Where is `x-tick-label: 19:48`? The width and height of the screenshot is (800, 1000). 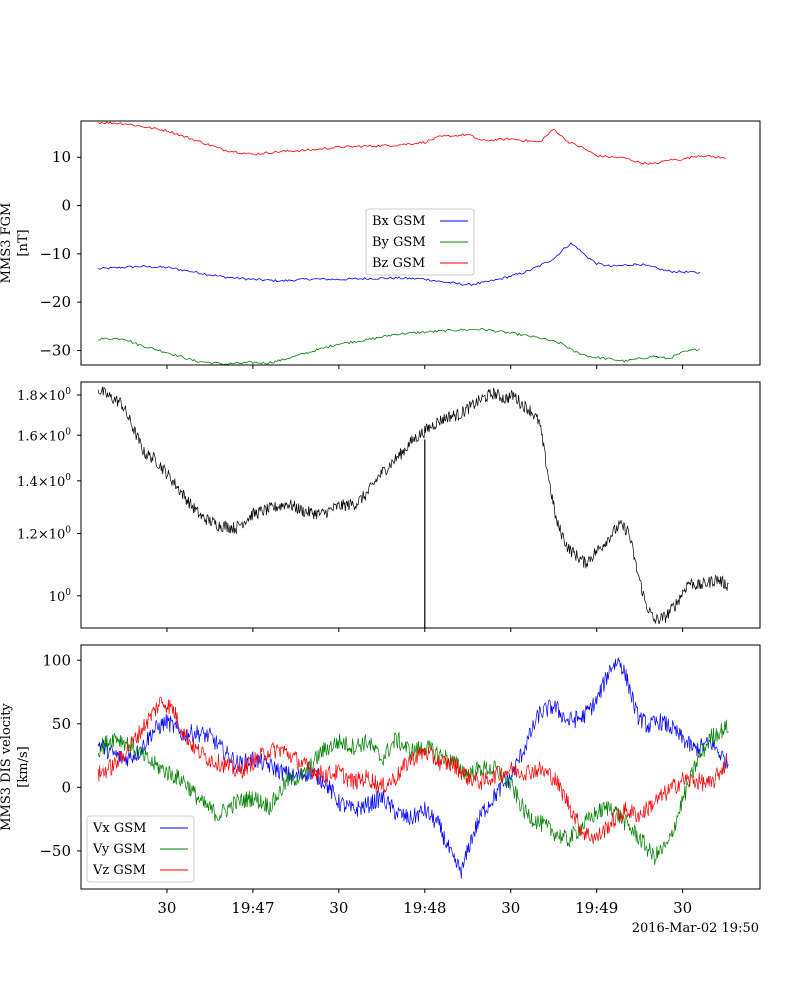 x-tick-label: 19:48 is located at coordinates (424, 908).